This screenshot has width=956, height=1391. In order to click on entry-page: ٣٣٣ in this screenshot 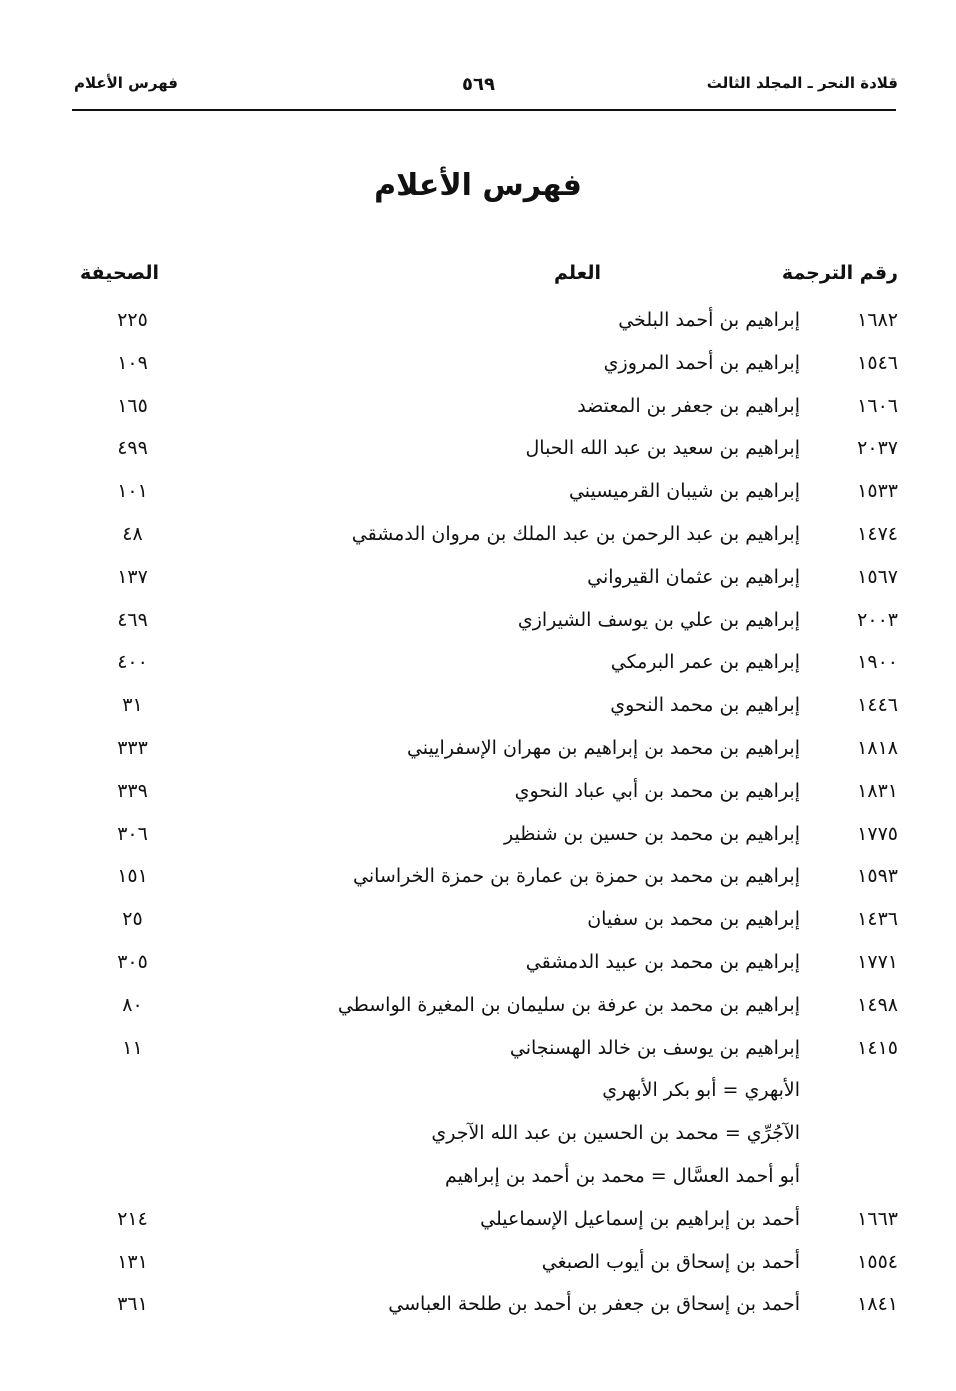, I will do `click(132, 747)`.